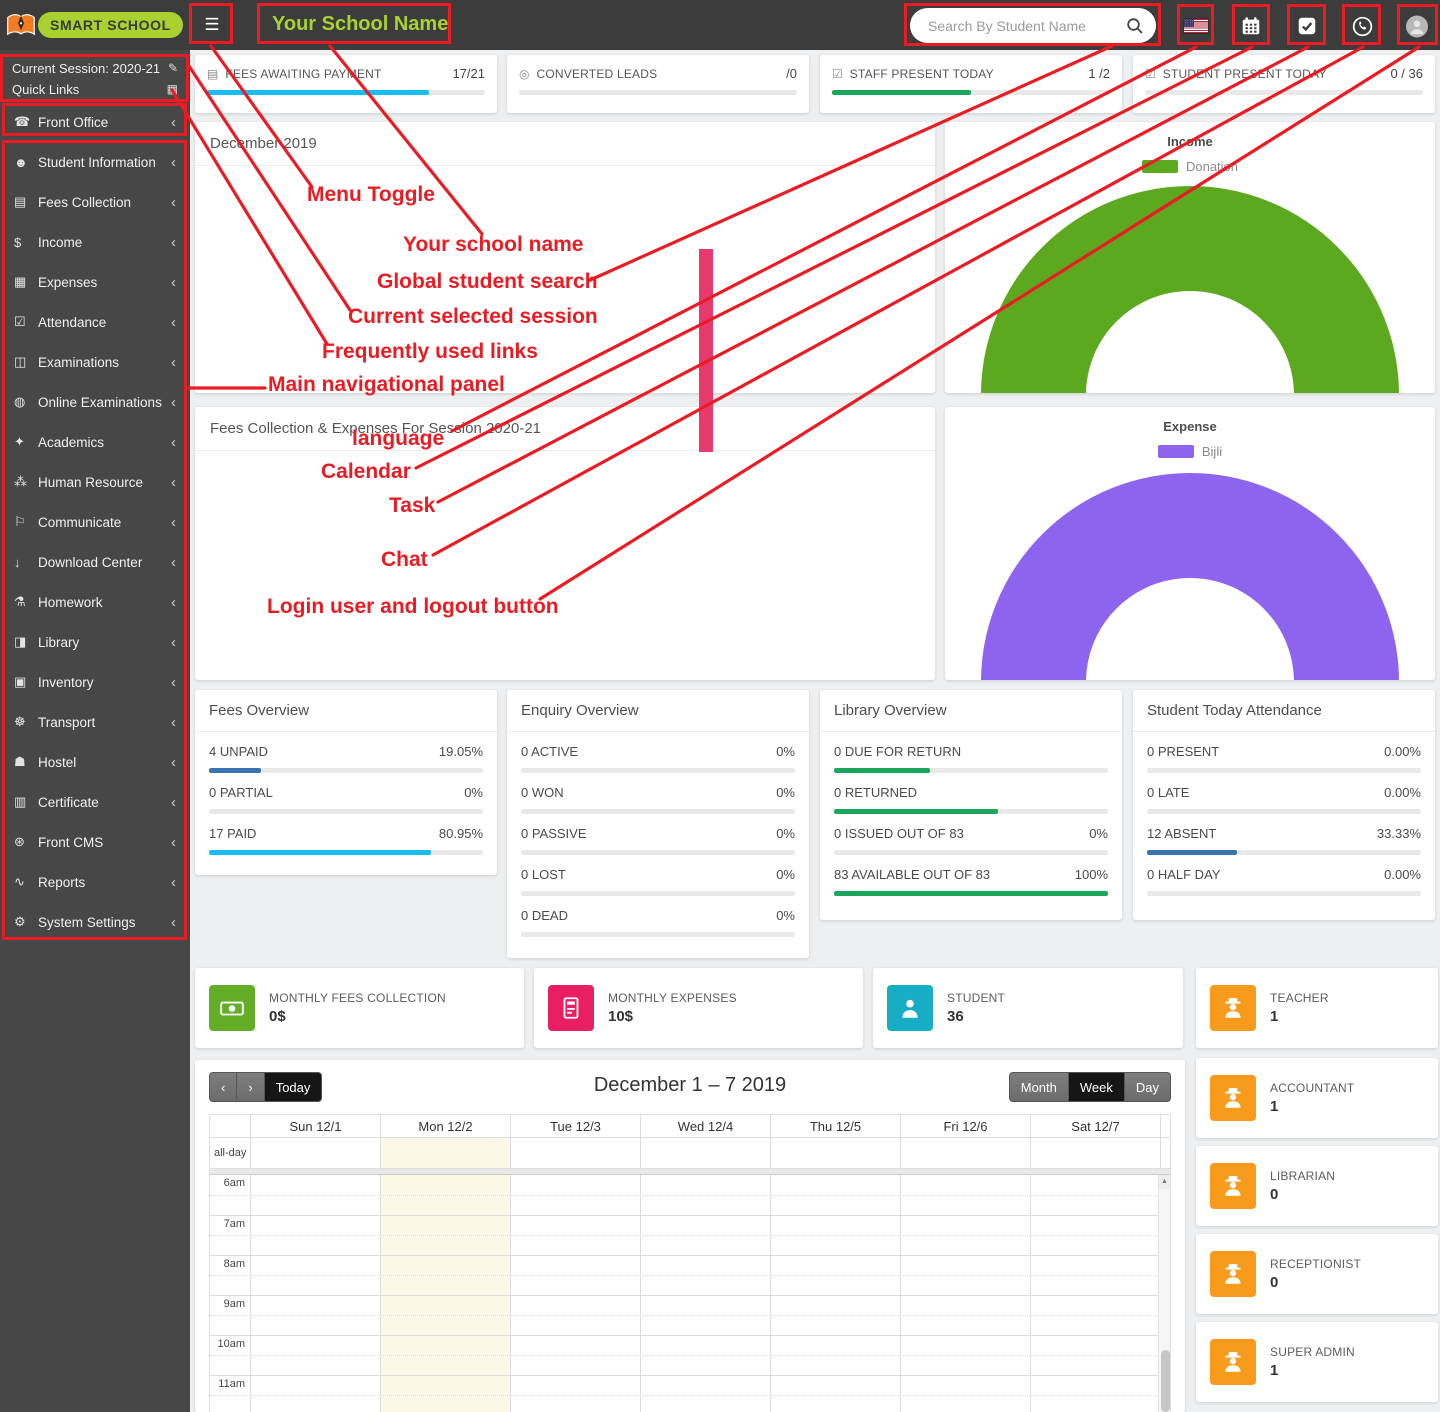 Image resolution: width=1440 pixels, height=1412 pixels. Describe the element at coordinates (1196, 26) in the screenshot. I see `language-flag-icon` at that location.